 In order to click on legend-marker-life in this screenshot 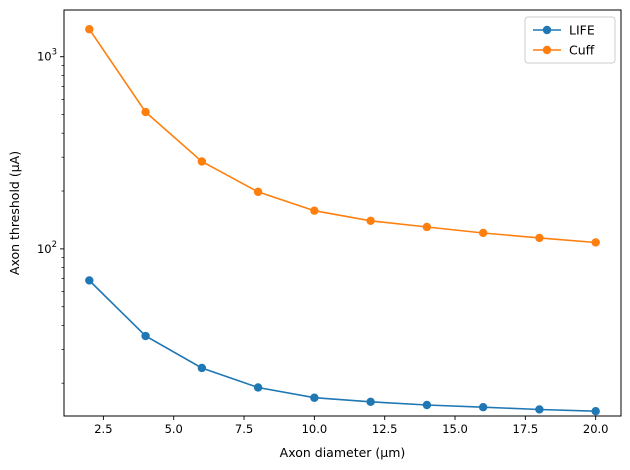, I will do `click(547, 30)`.